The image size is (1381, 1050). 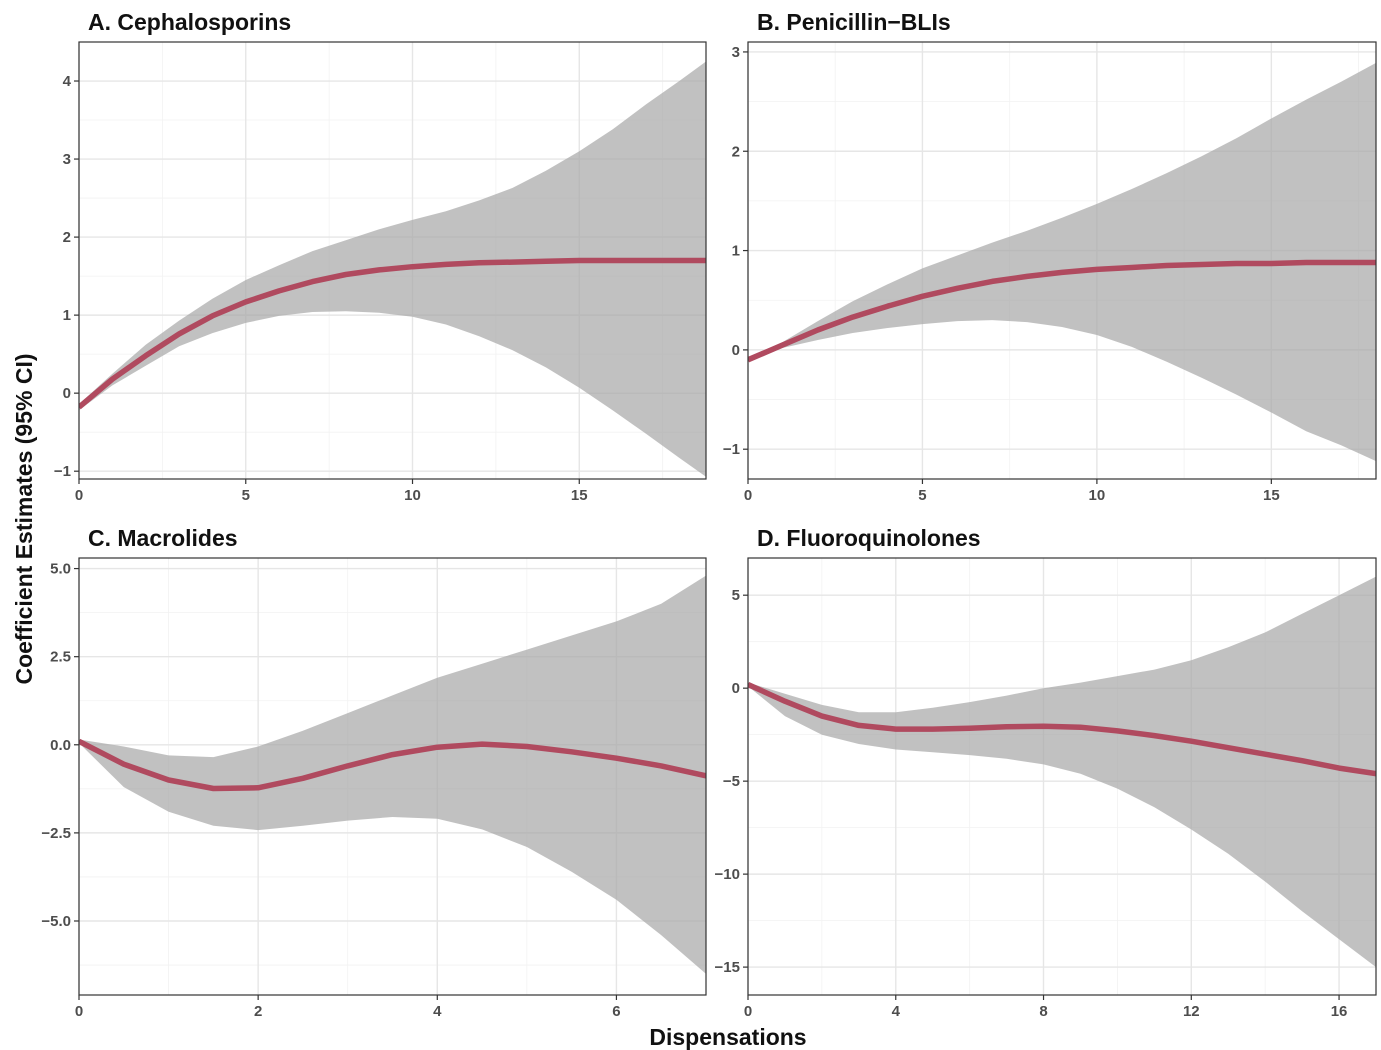 I want to click on panel-title-macrolides: C. Macrolides, so click(x=163, y=538).